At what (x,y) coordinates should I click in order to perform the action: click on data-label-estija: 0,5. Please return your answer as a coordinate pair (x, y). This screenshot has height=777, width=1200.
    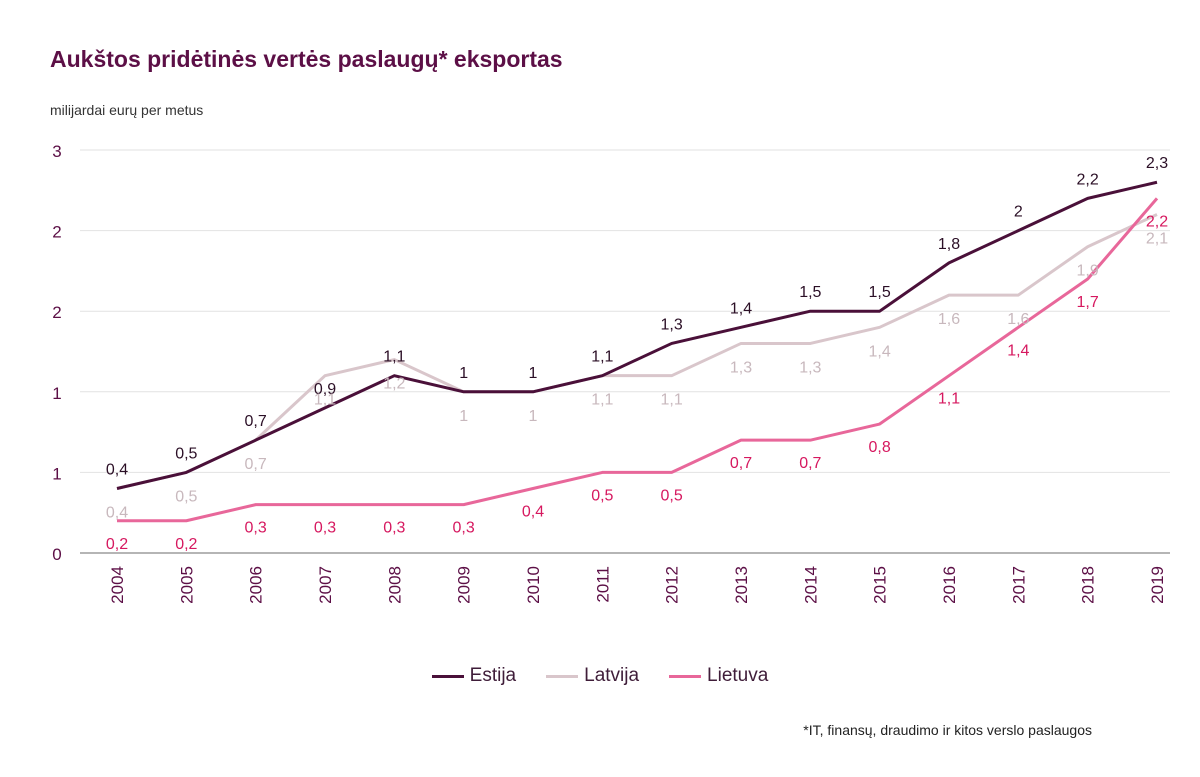
    Looking at the image, I should click on (186, 453).